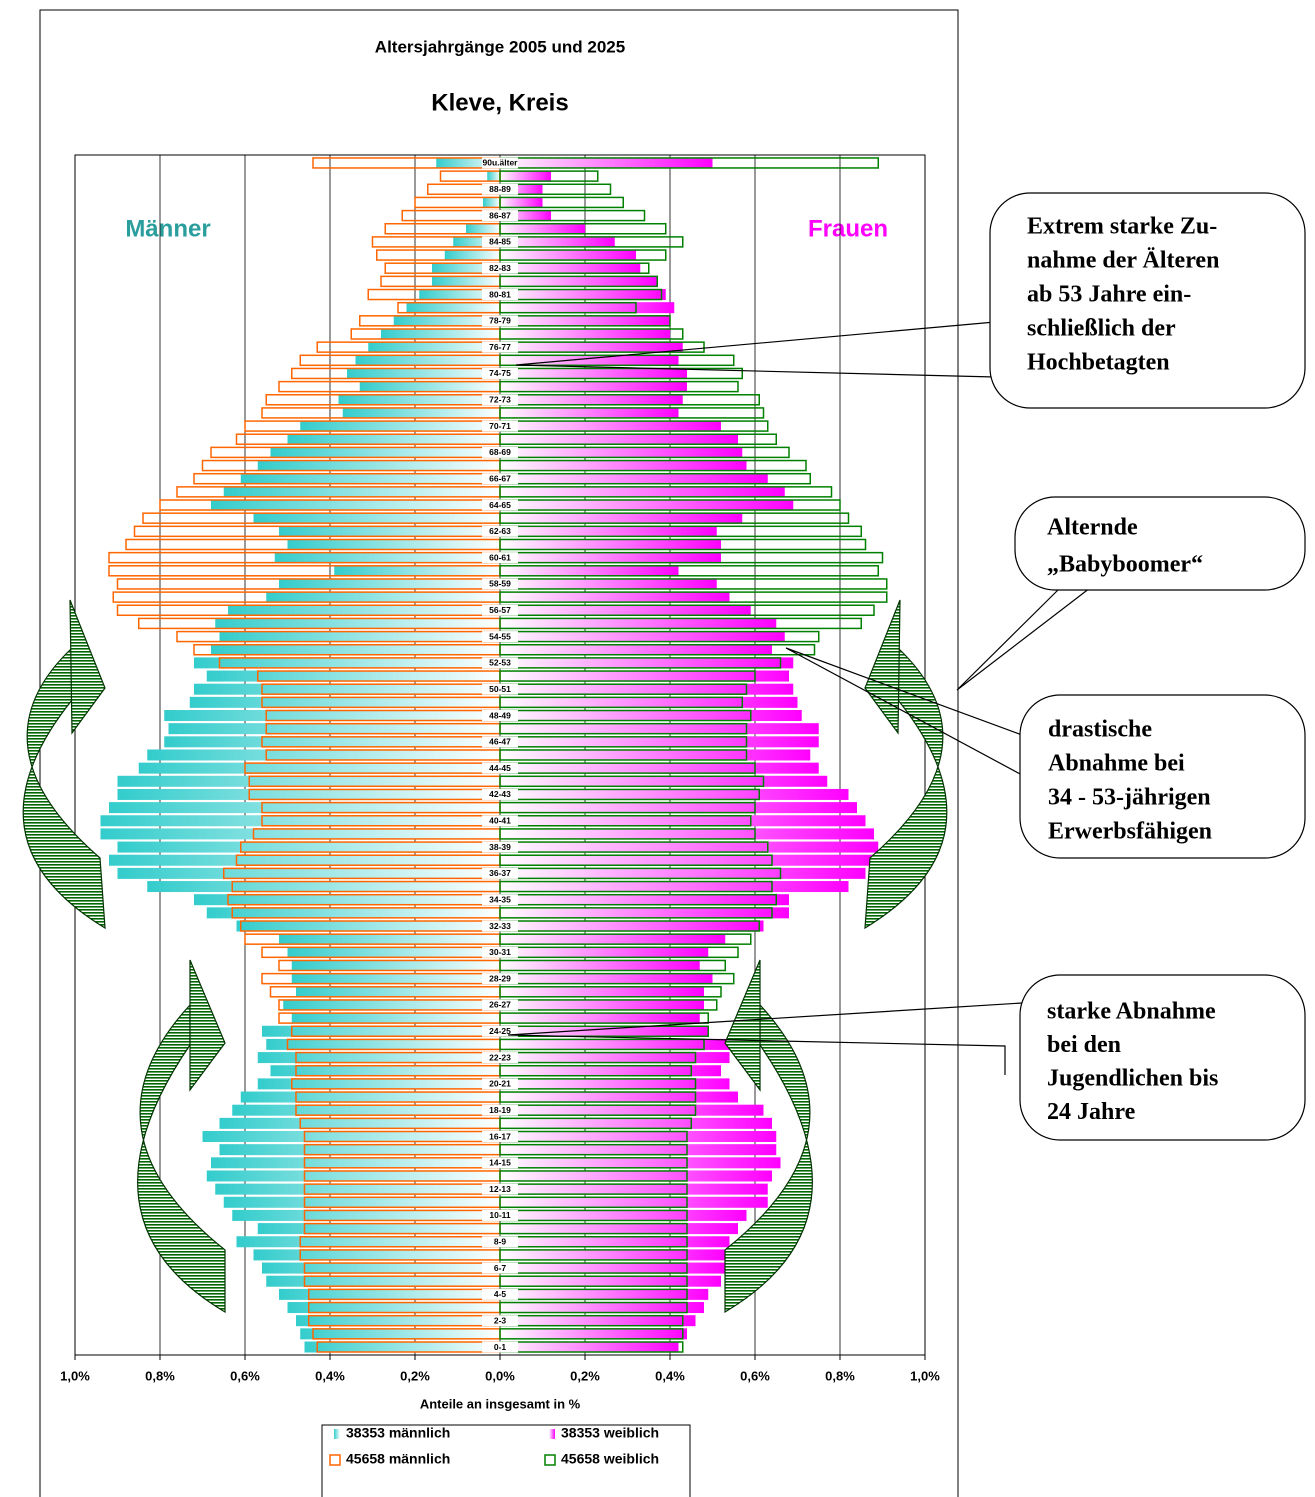 The height and width of the screenshot is (1497, 1315). I want to click on legend-swatch, so click(550, 1460).